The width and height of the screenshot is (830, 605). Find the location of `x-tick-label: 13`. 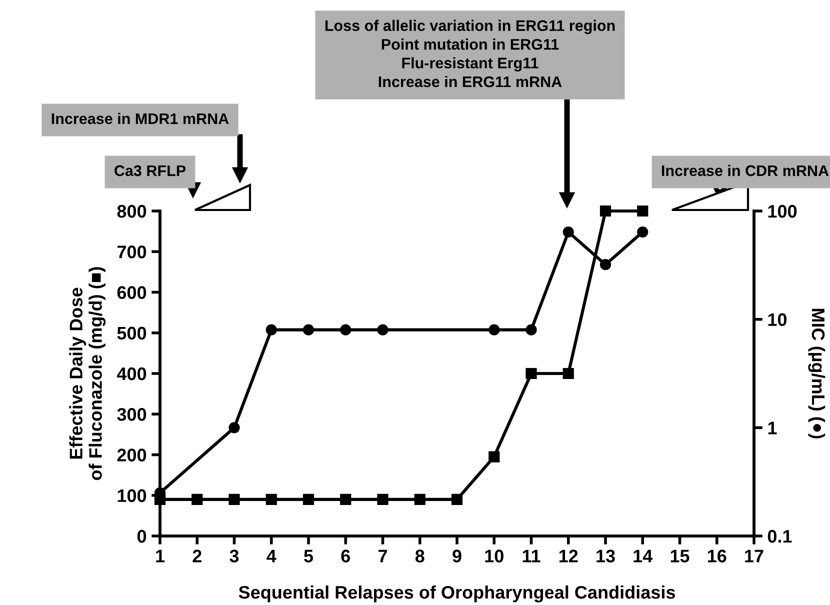

x-tick-label: 13 is located at coordinates (605, 556).